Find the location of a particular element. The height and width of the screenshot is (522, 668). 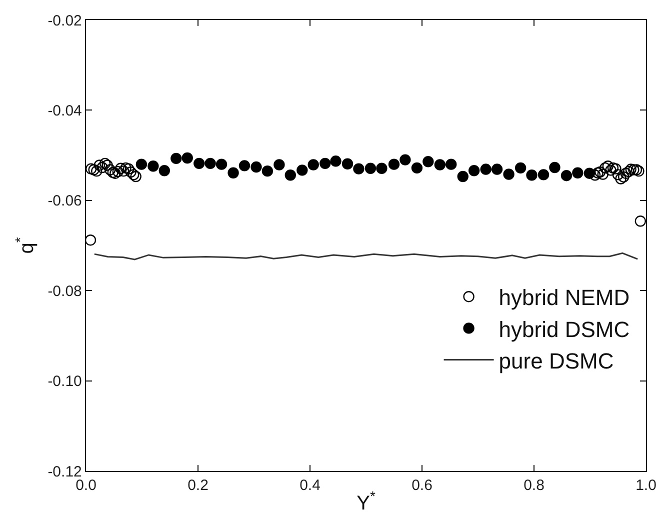

y-tick-label: -0.08 is located at coordinates (65, 291).